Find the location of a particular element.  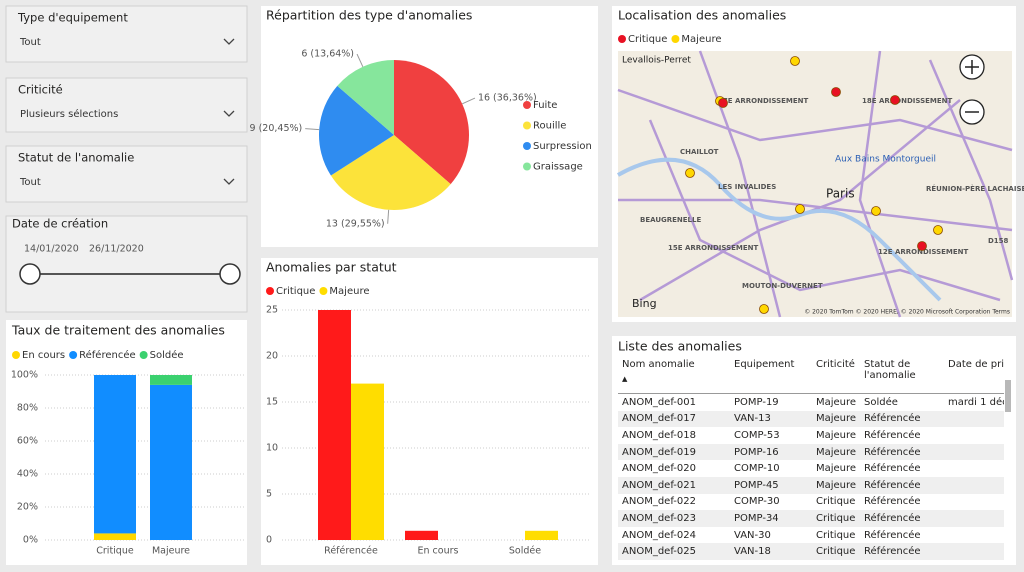

table-title: Liste des anomalies is located at coordinates (680, 346).